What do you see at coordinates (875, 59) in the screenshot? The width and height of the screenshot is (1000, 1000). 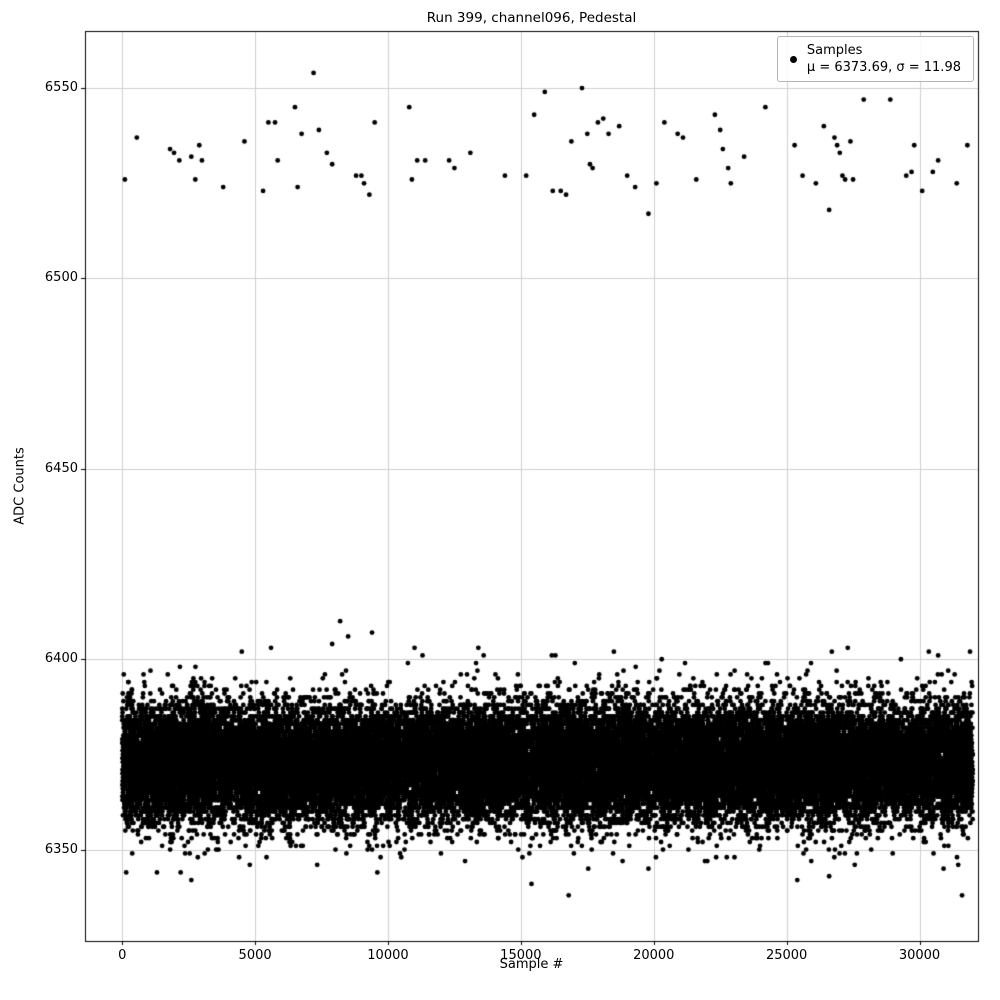 I see `legend: Samples μ = 6373.69, σ = 11.98` at bounding box center [875, 59].